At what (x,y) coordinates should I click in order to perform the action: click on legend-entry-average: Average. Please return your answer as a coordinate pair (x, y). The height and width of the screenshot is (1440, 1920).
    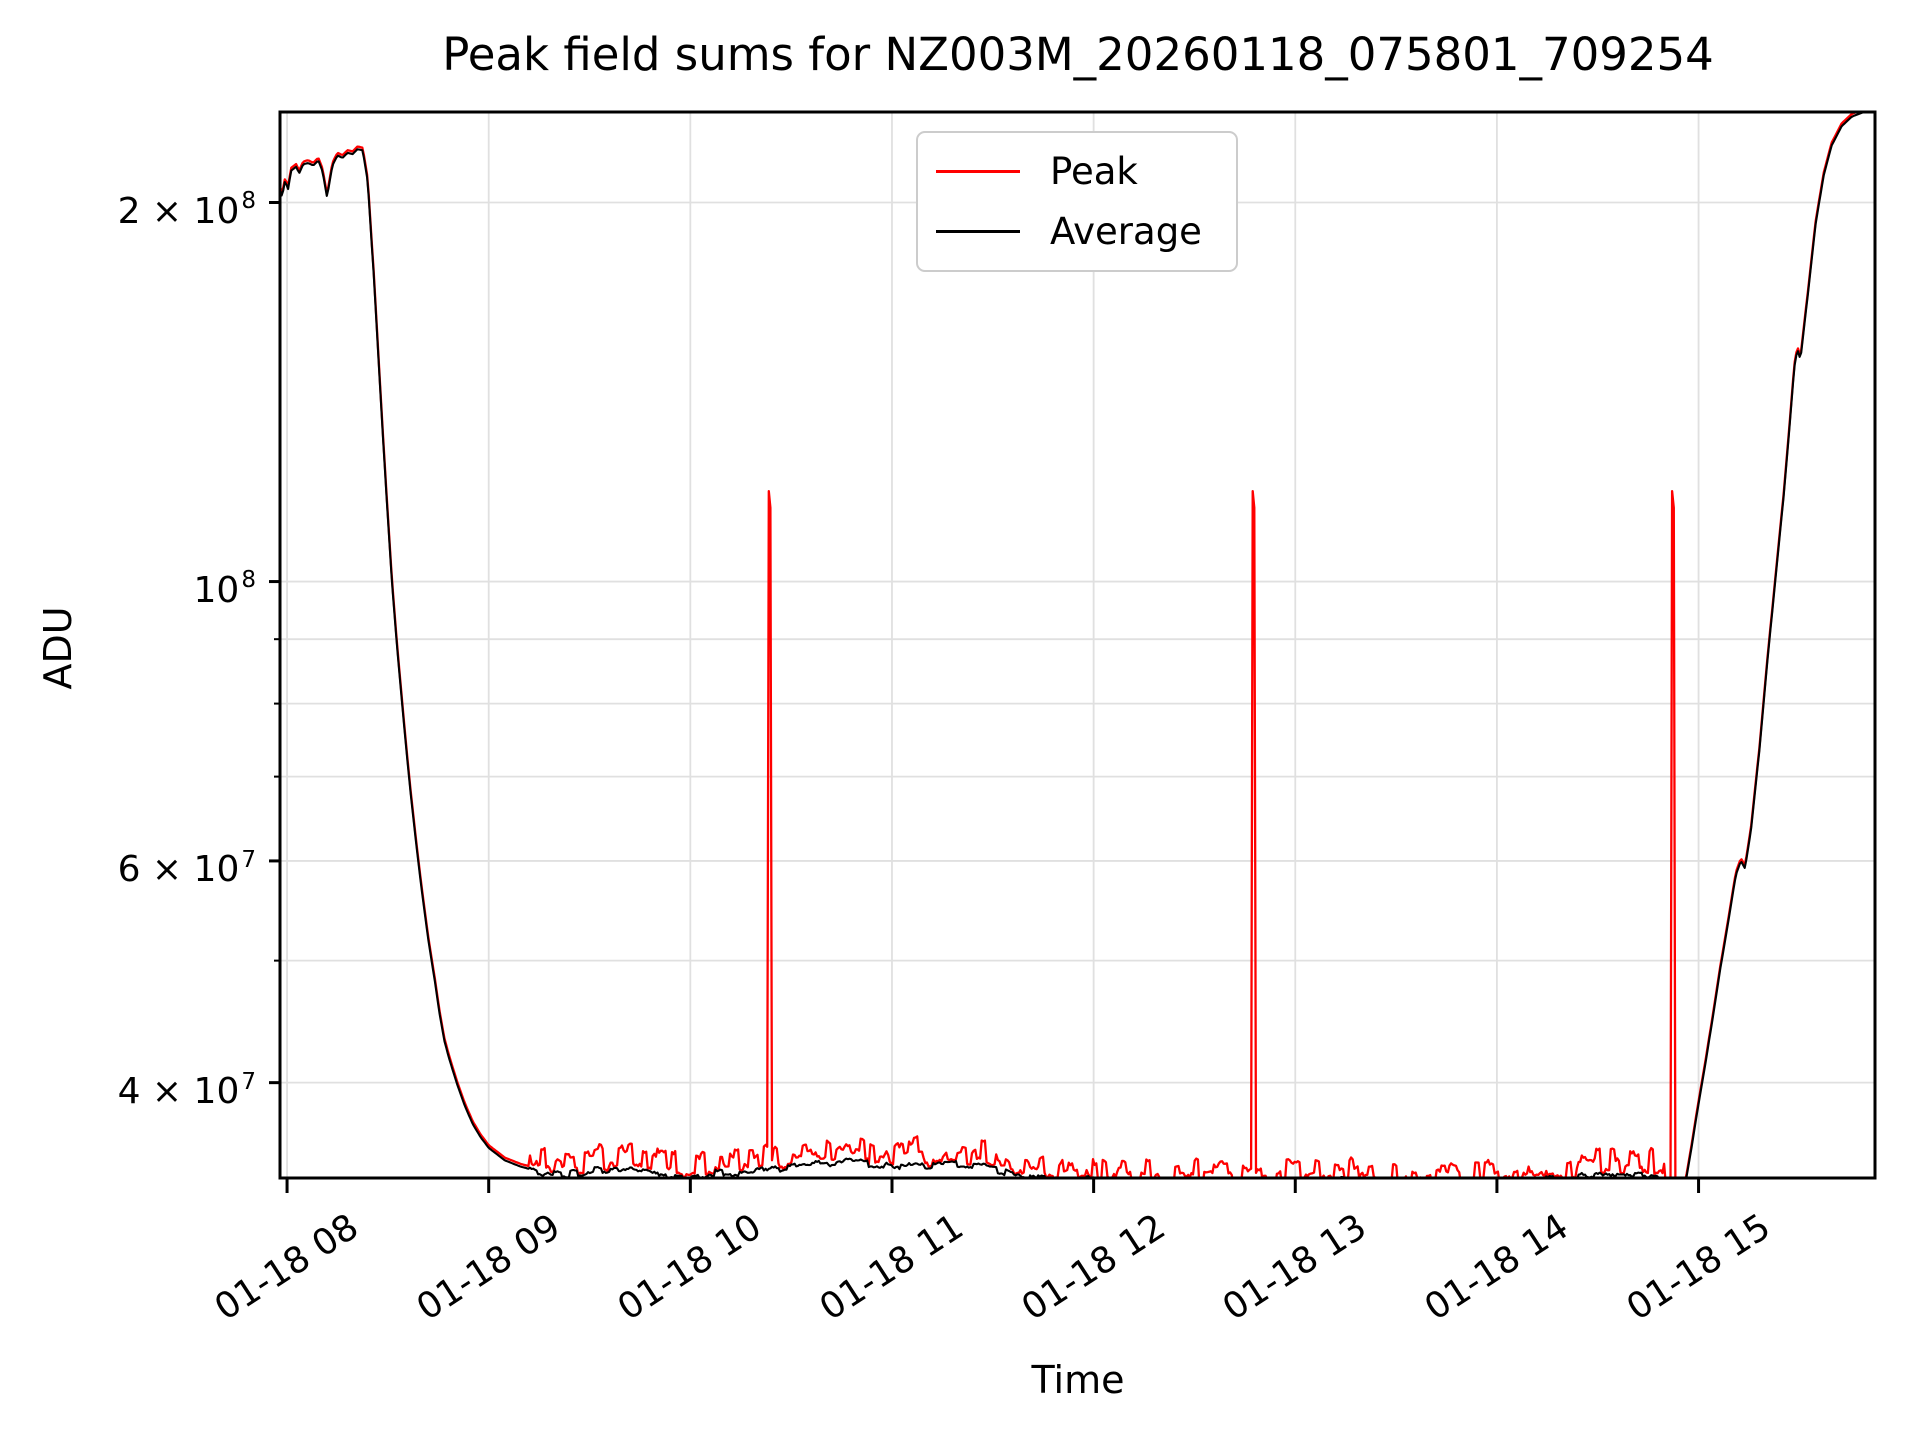
    Looking at the image, I should click on (1086, 231).